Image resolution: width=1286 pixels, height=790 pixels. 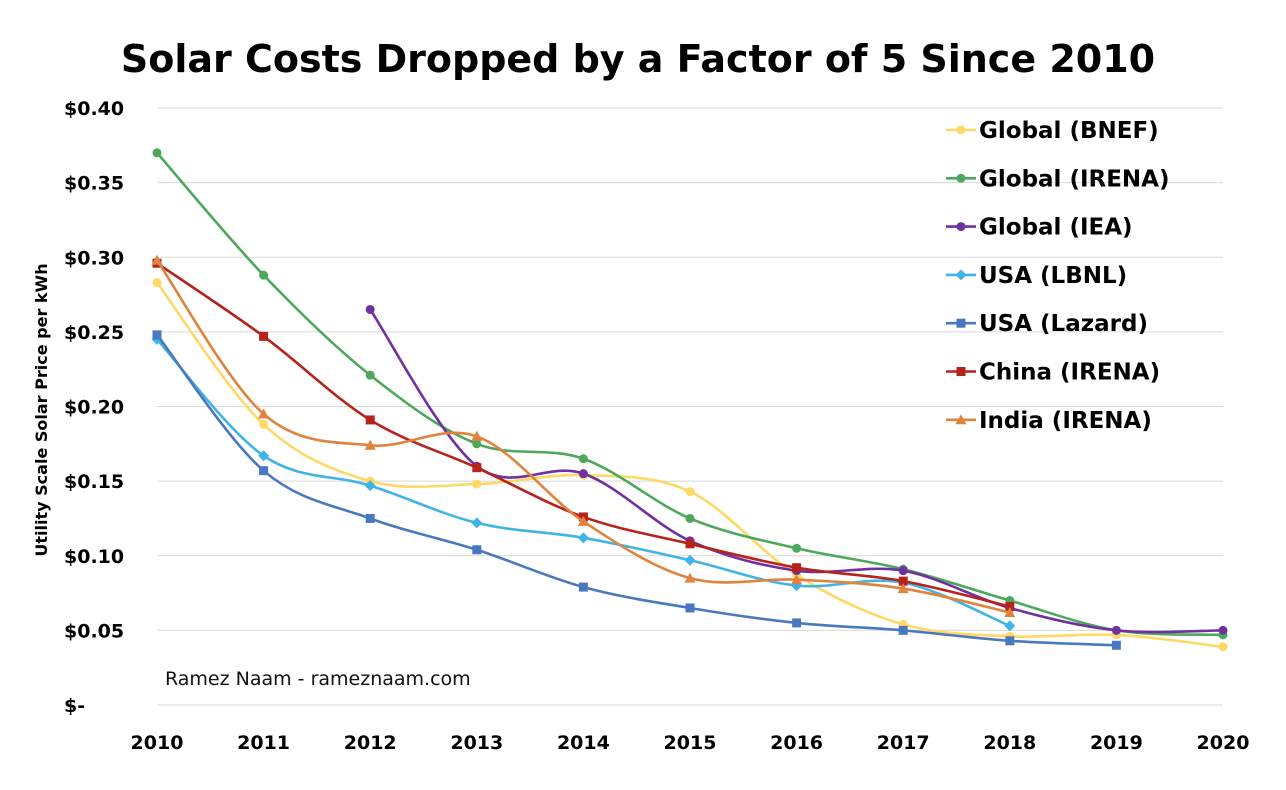 I want to click on x-tick-label: 2016, so click(x=796, y=743).